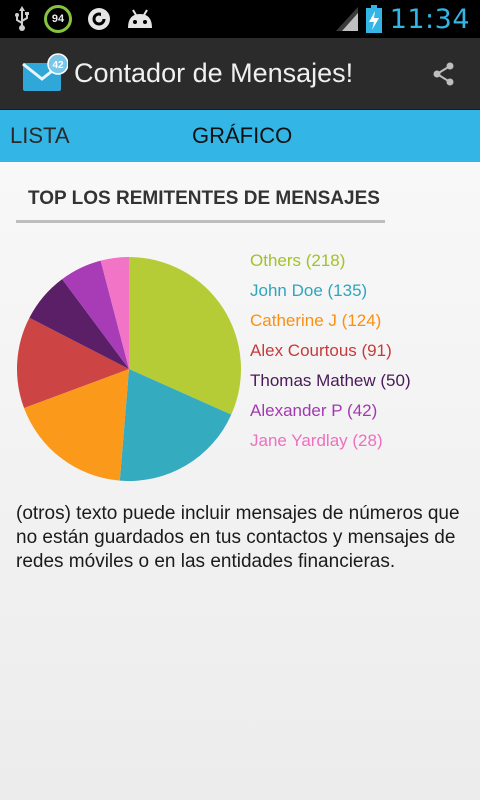 The width and height of the screenshot is (480, 800). I want to click on legend-item-others: Others (218), so click(298, 260).